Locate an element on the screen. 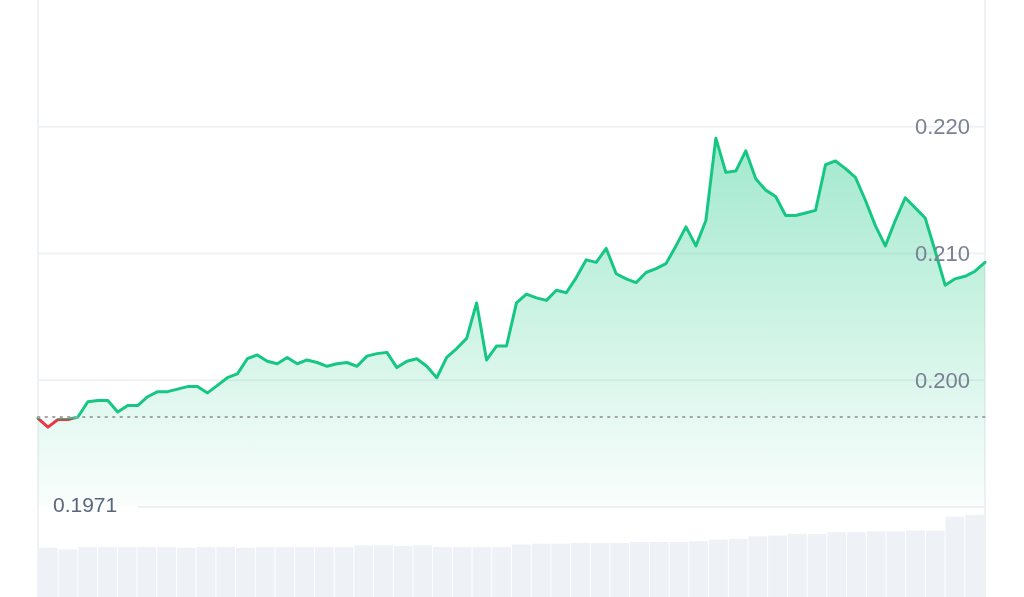 The height and width of the screenshot is (597, 1024). y-tick-label: 0.200 is located at coordinates (942, 380).